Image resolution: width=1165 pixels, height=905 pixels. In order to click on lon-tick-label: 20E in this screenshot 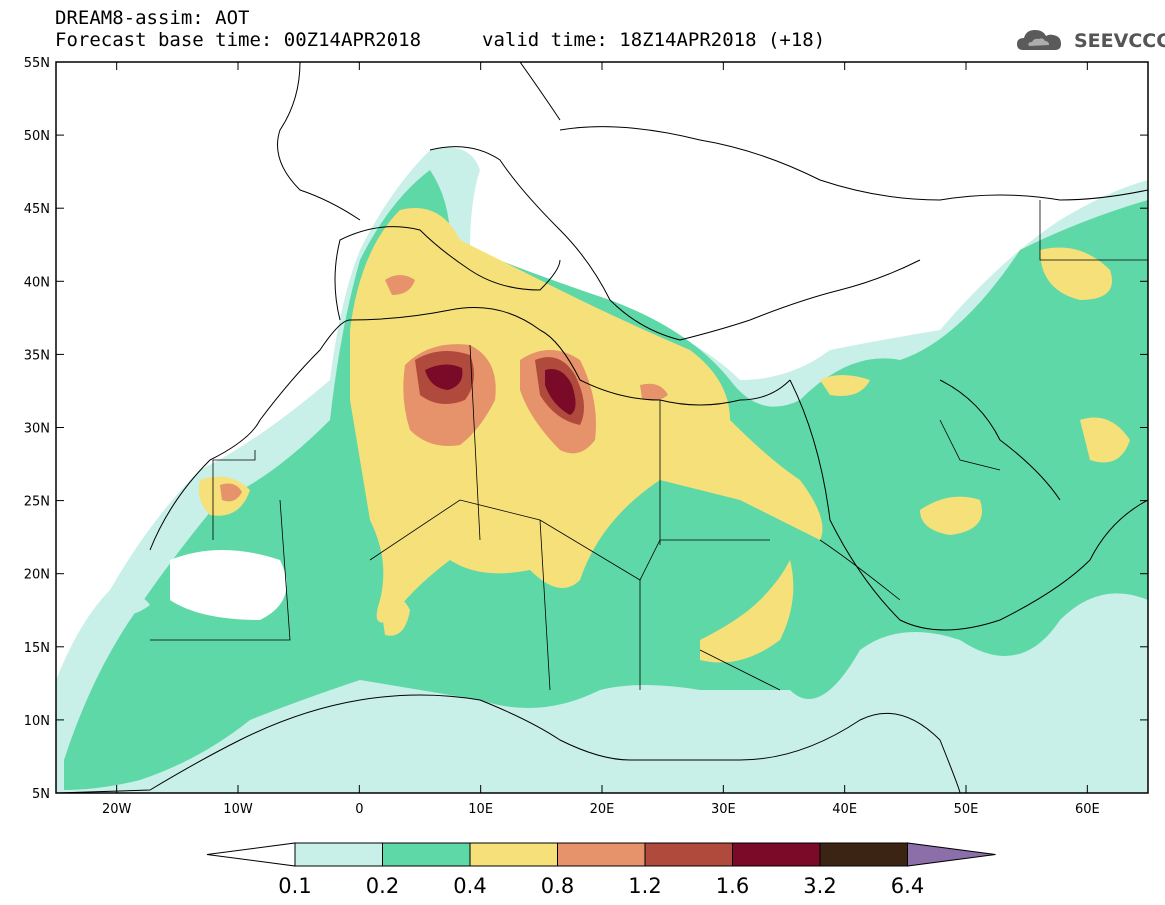, I will do `click(602, 809)`.